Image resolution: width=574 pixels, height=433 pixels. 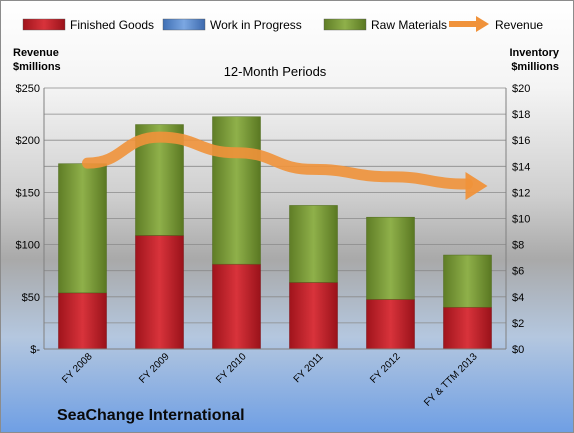 What do you see at coordinates (35, 350) in the screenshot?
I see `y-left-tick-label: $-` at bounding box center [35, 350].